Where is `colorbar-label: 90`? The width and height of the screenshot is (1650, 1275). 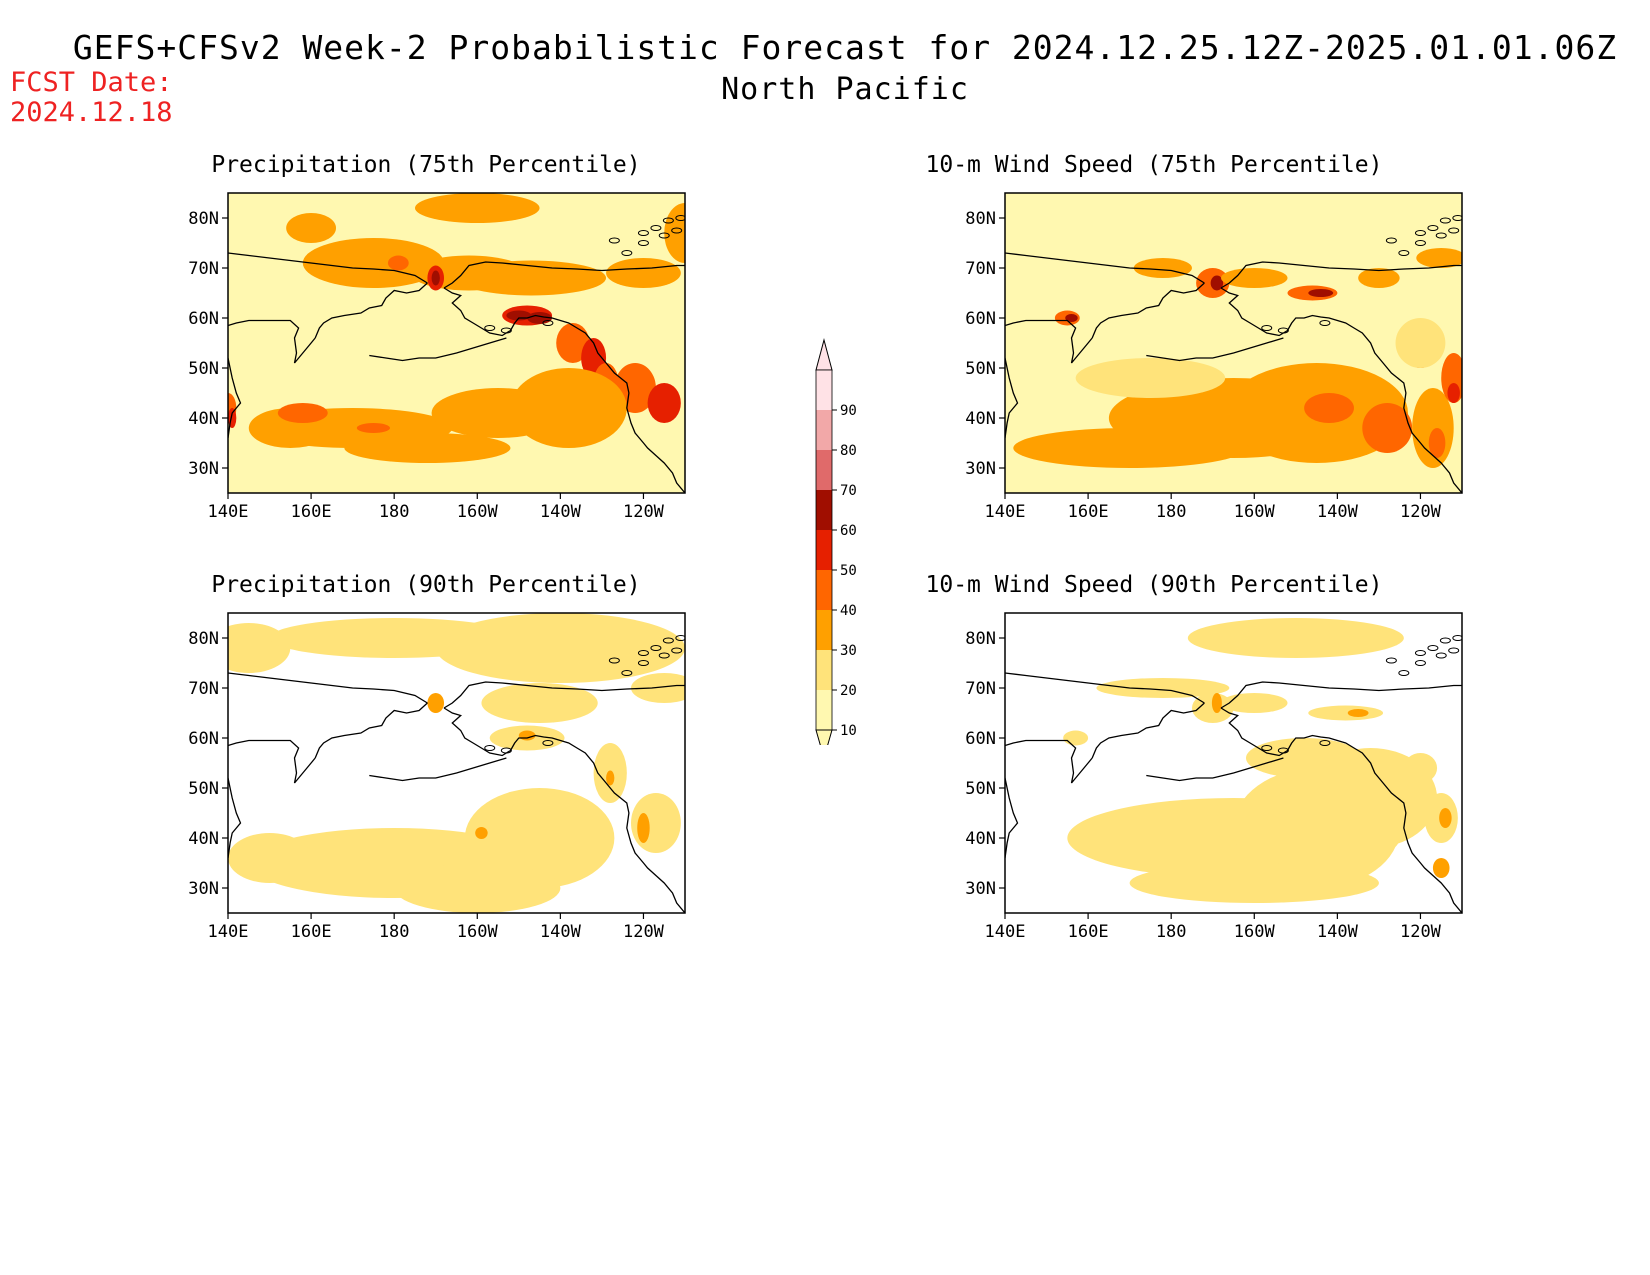
colorbar-label: 90 is located at coordinates (848, 411).